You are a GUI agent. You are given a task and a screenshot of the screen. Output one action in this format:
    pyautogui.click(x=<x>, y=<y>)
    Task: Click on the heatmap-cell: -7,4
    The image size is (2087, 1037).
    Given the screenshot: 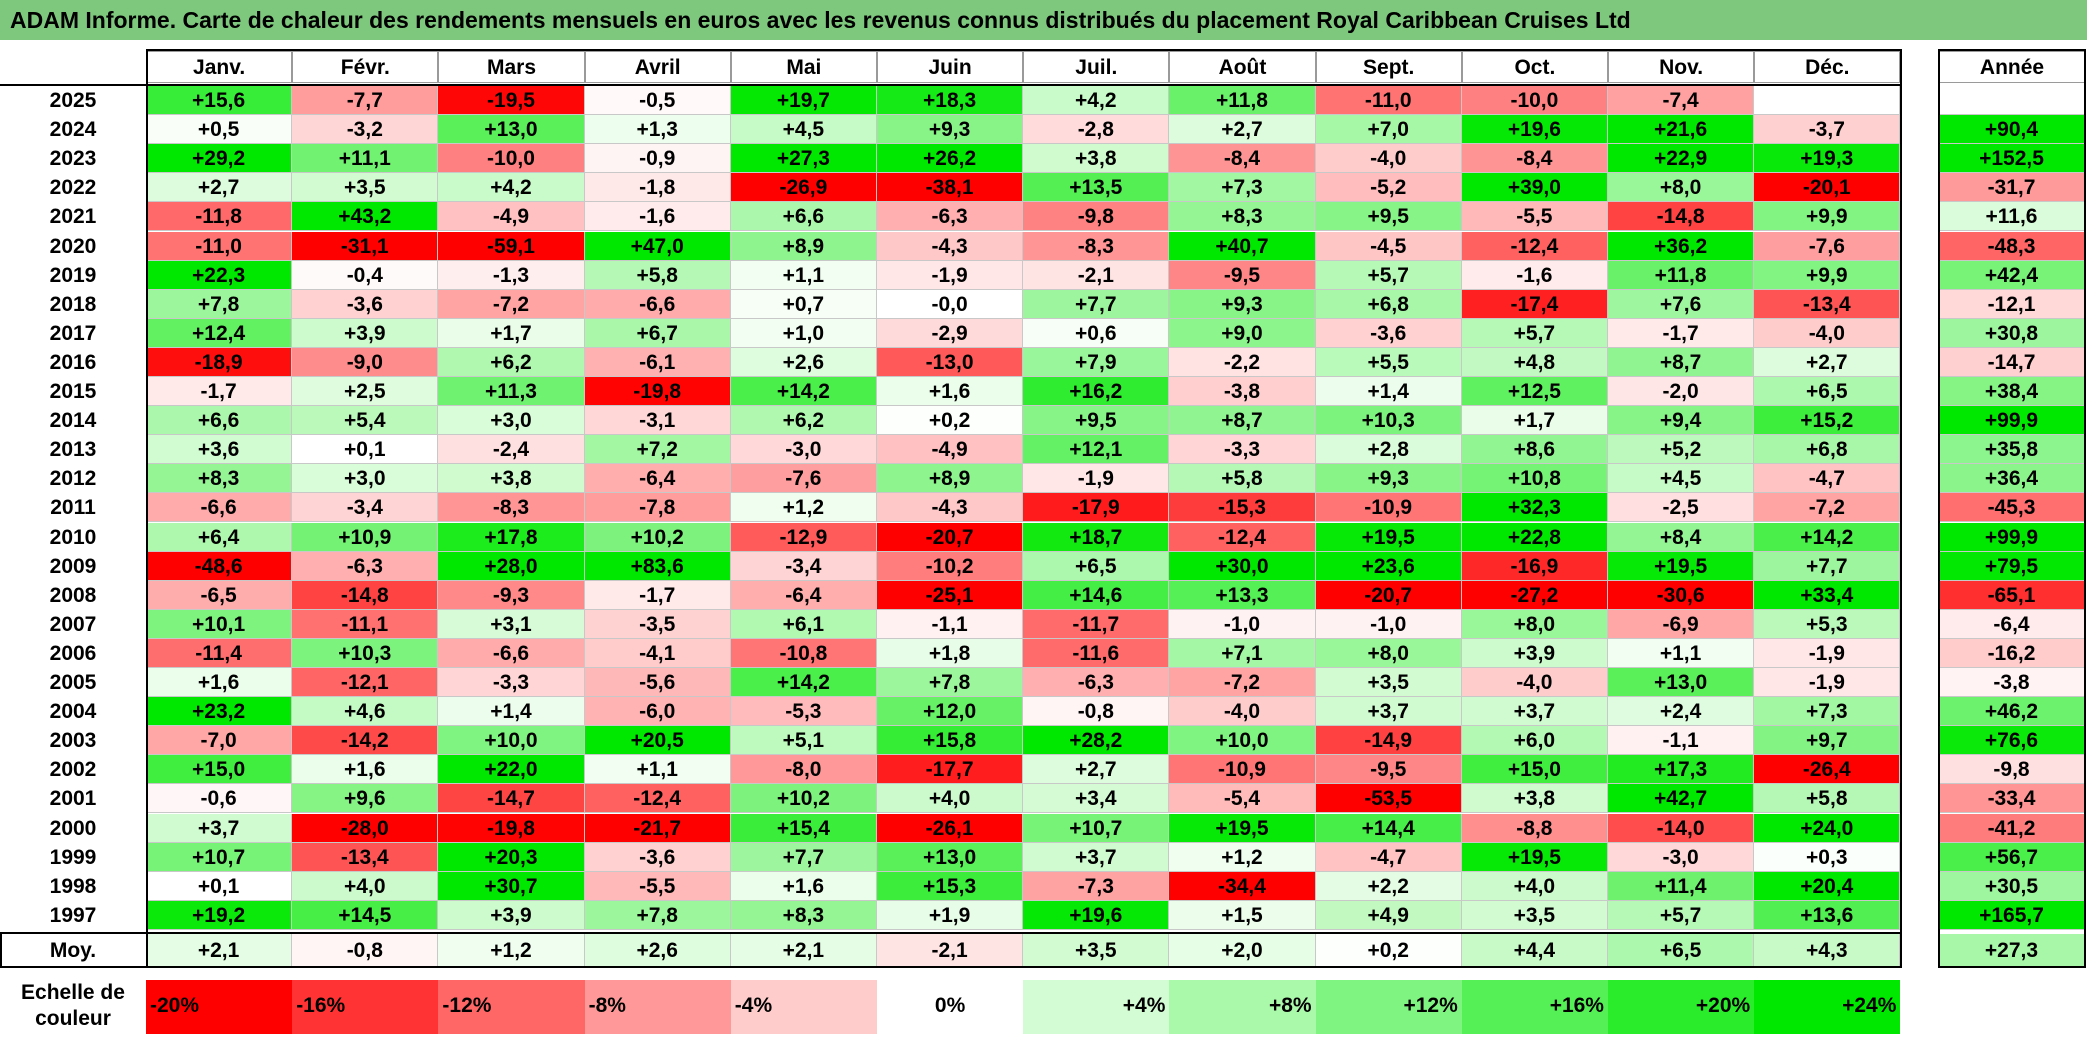 What is the action you would take?
    pyautogui.click(x=1681, y=101)
    